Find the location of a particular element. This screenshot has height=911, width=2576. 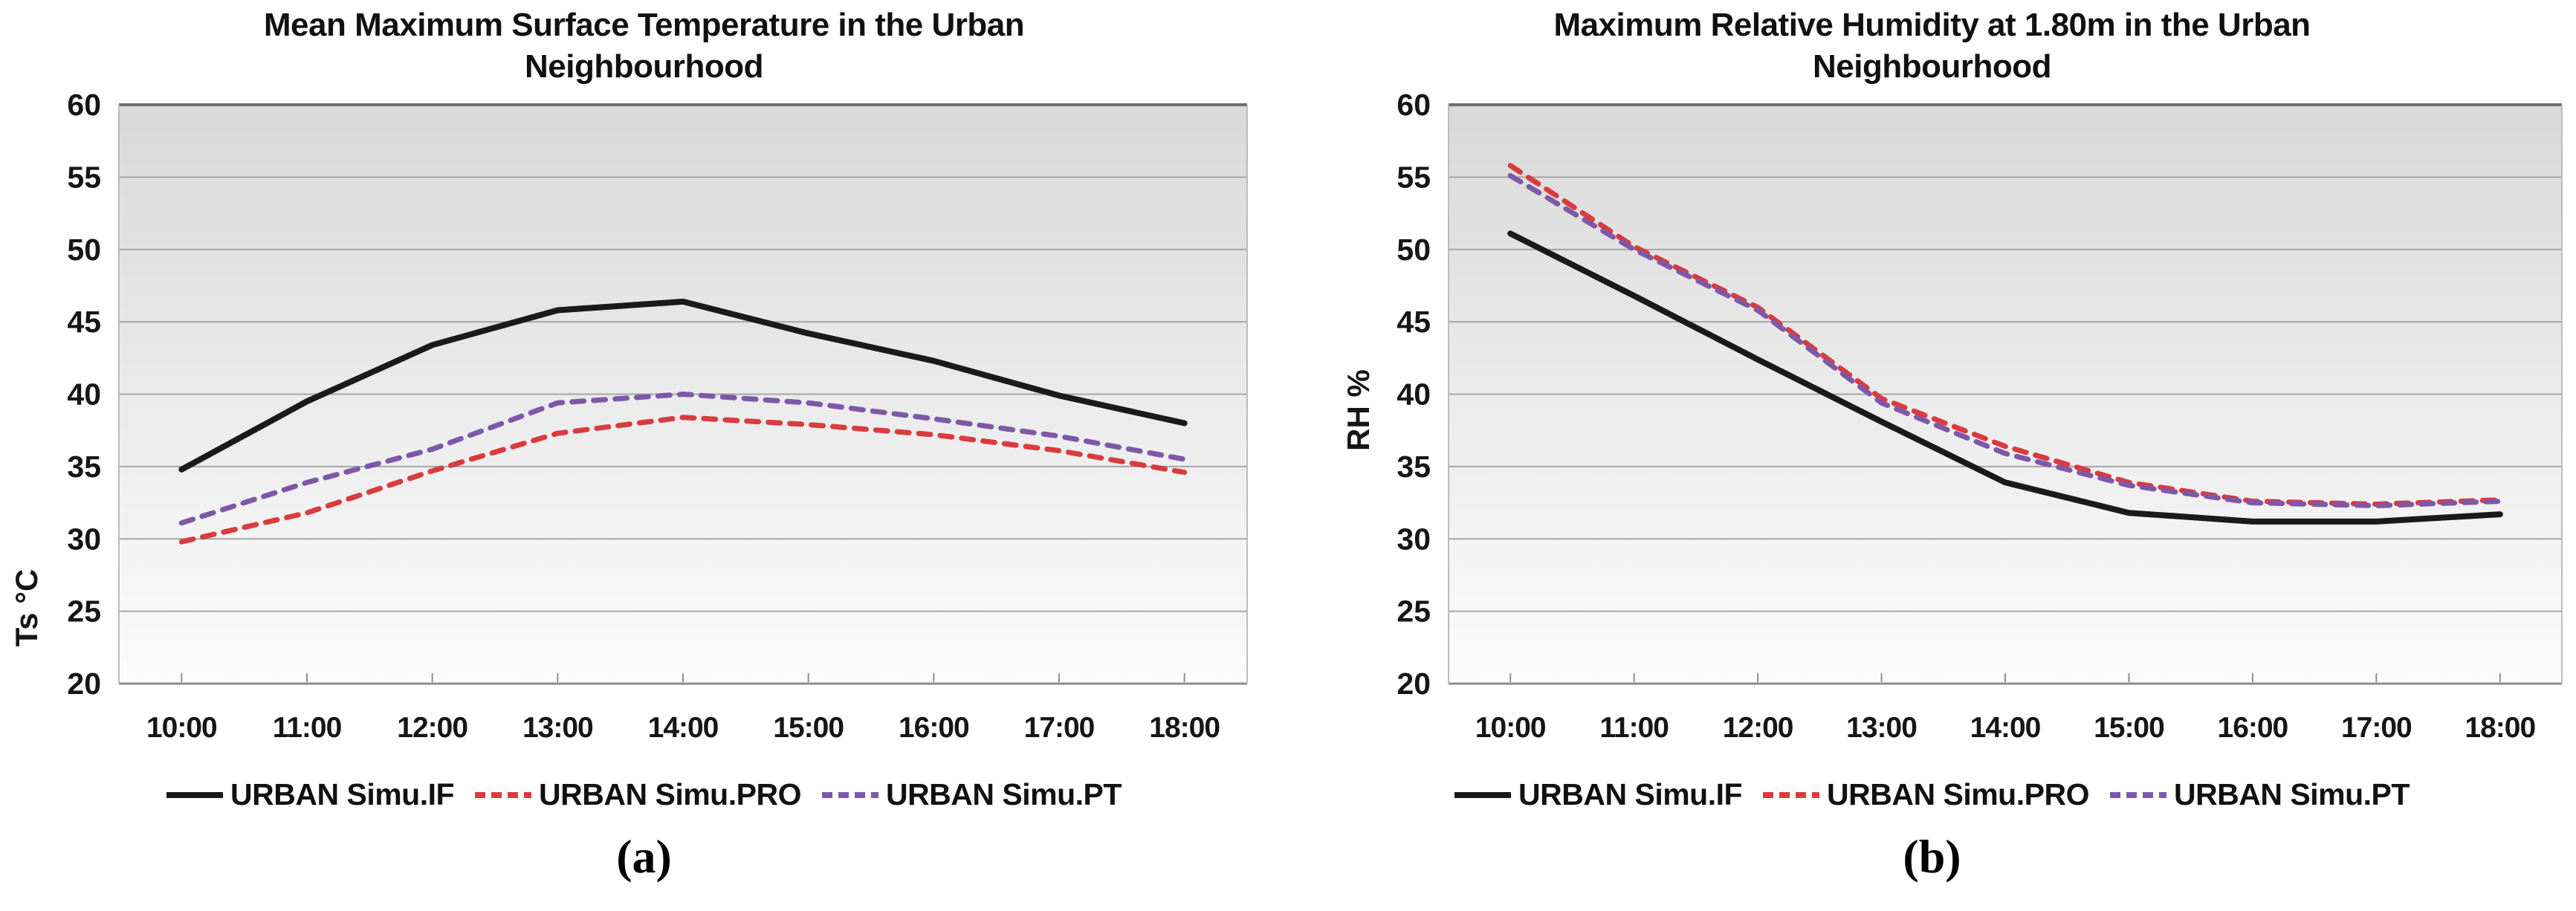

figure-caption-a: (a) is located at coordinates (644, 856).